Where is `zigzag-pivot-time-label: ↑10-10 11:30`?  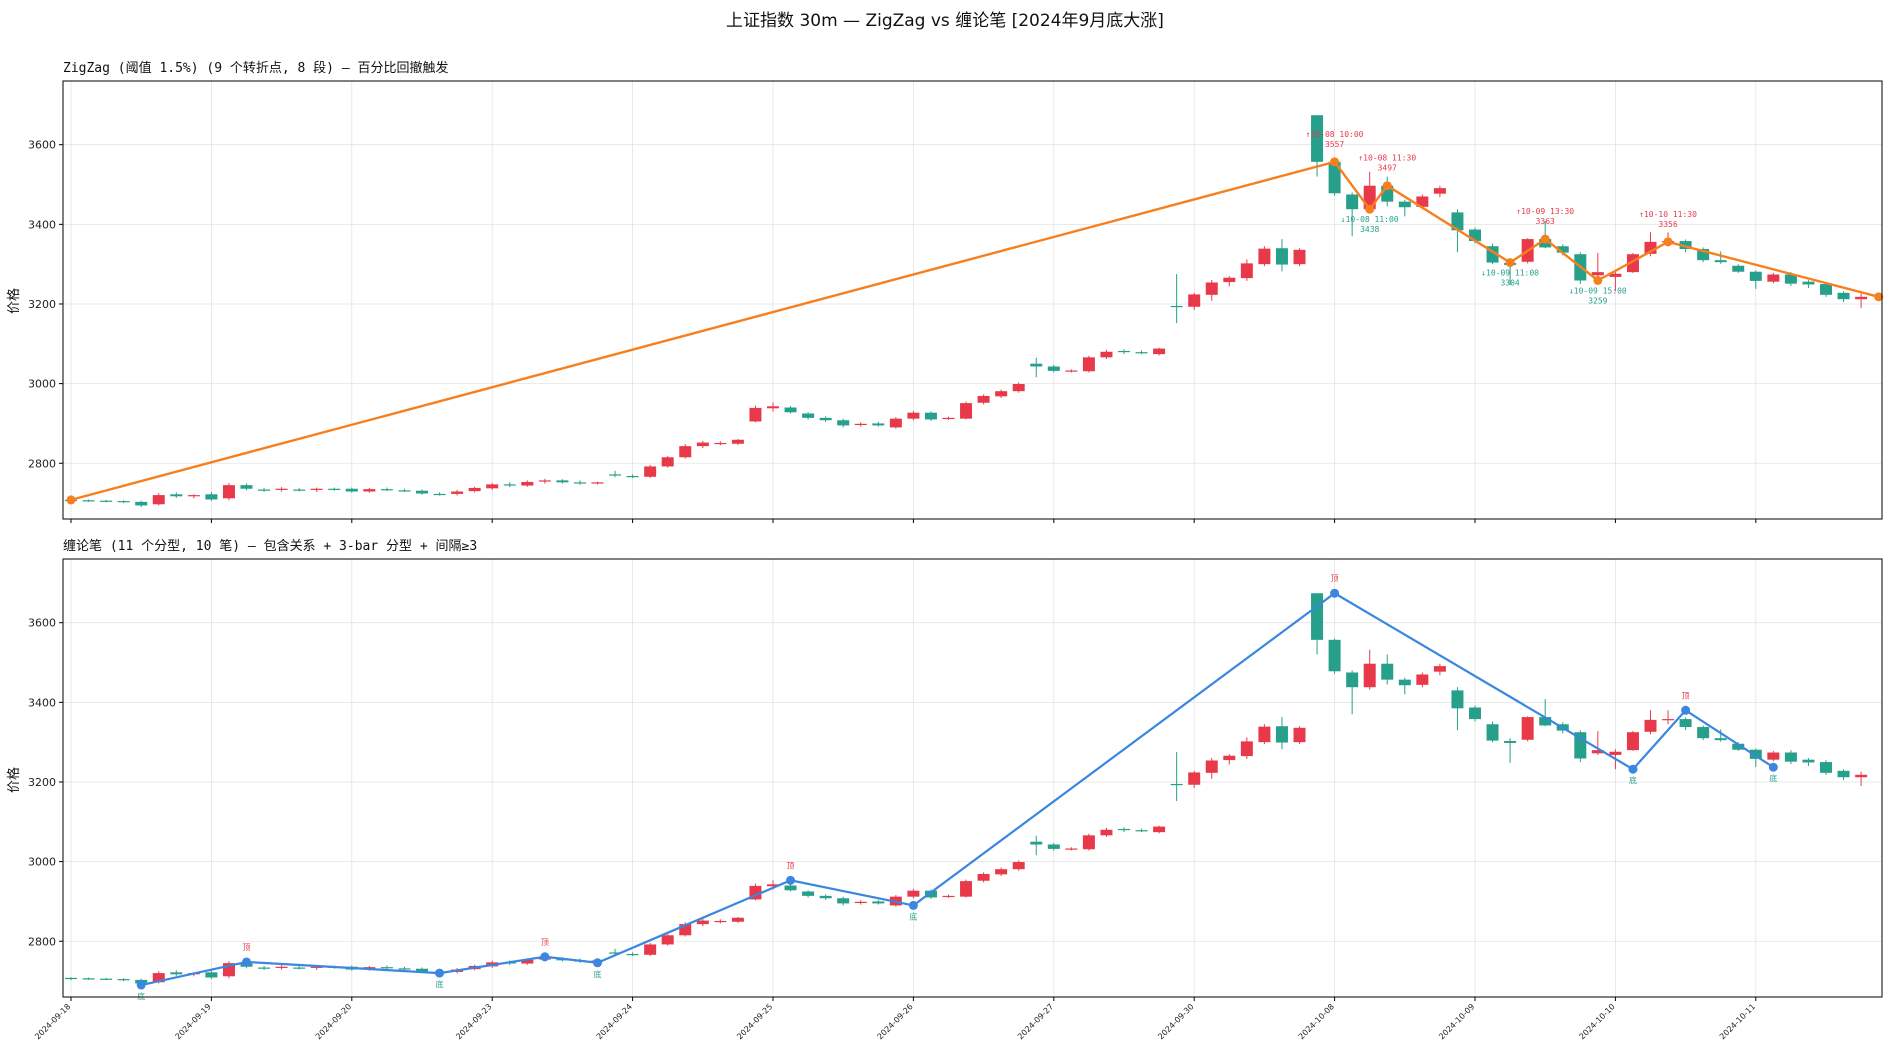
zigzag-pivot-time-label: ↑10-10 11:30 is located at coordinates (1668, 214).